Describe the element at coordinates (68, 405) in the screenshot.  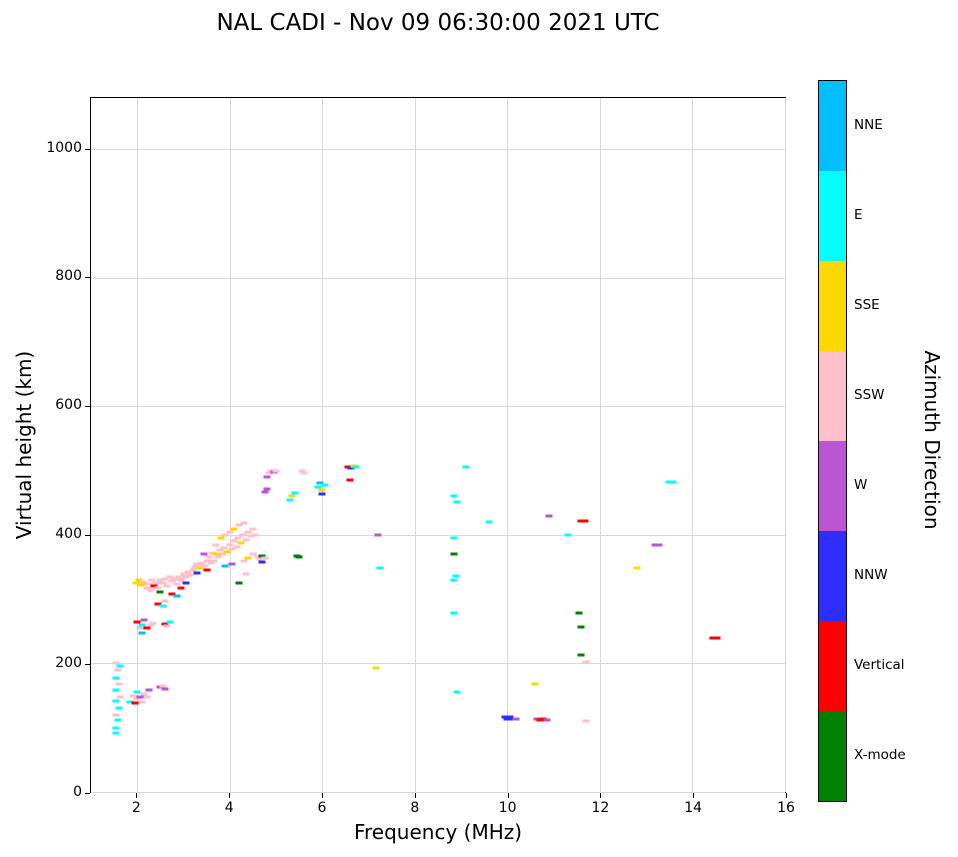
I see `y-tick-label: 600` at that location.